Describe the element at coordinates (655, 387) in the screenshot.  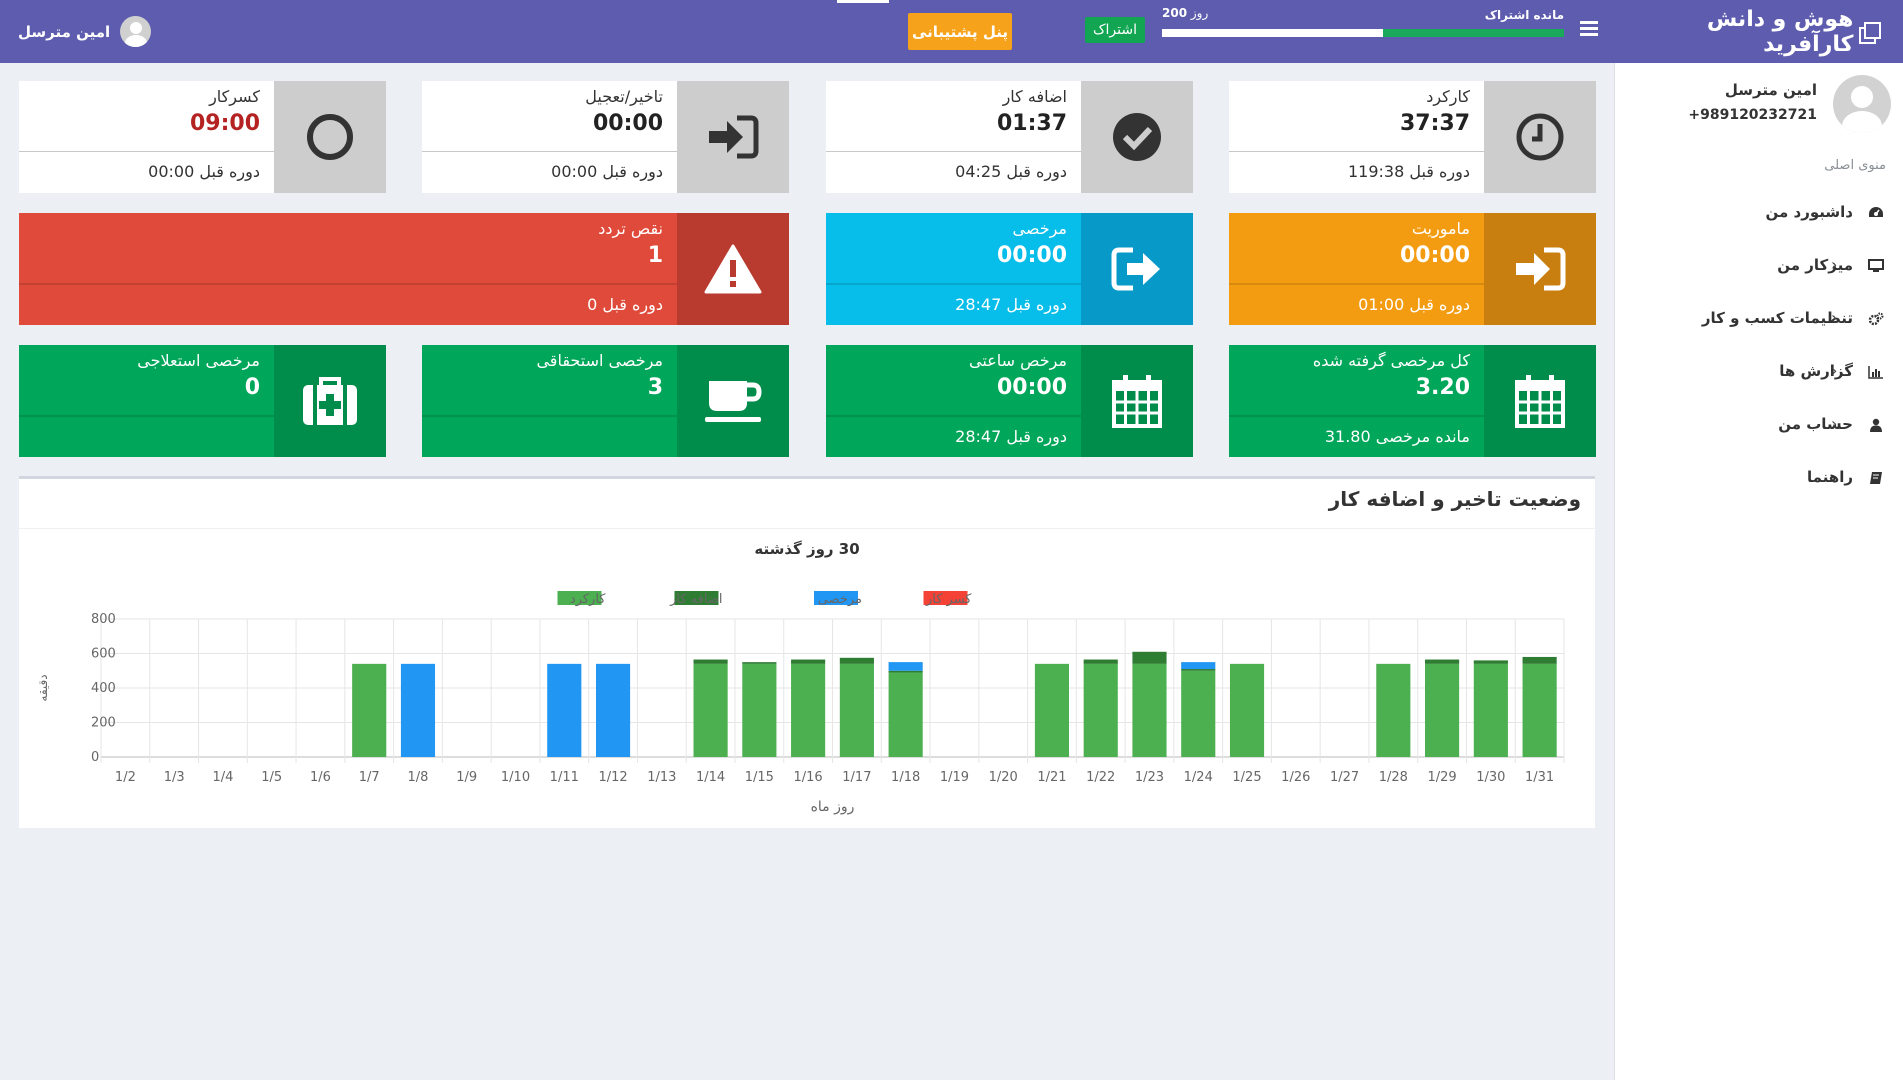
I see `card-value: 3` at that location.